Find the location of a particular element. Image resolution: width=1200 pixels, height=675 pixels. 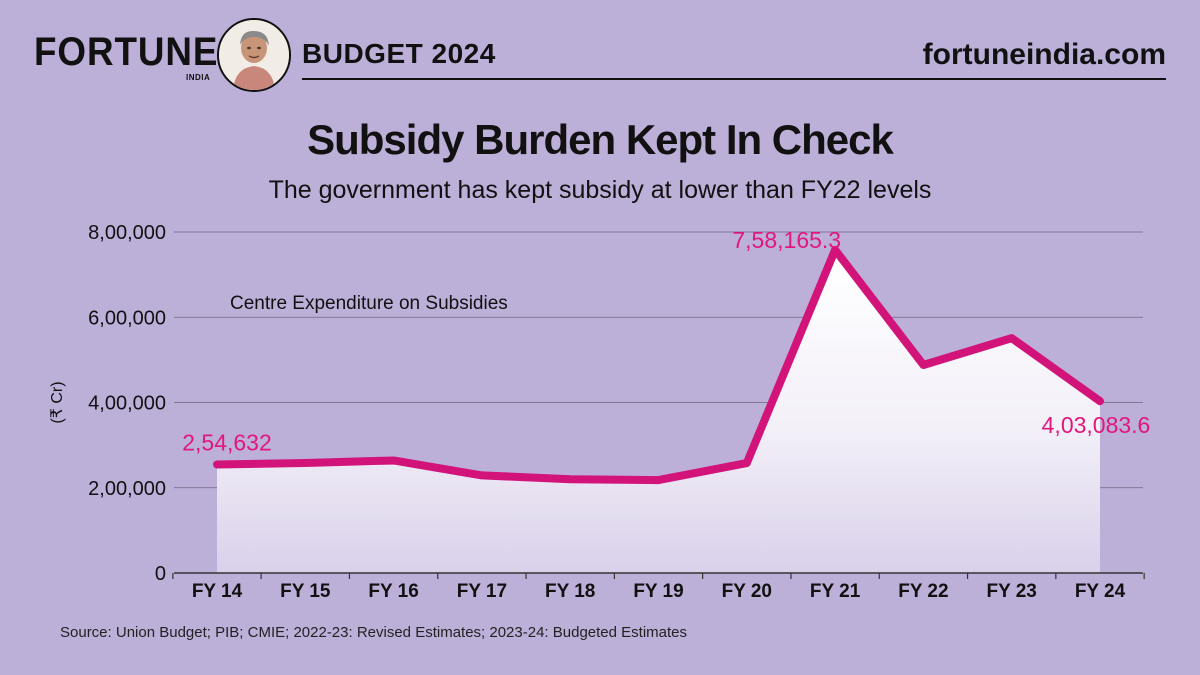

data-label: 7,58,165.3 is located at coordinates (786, 240).